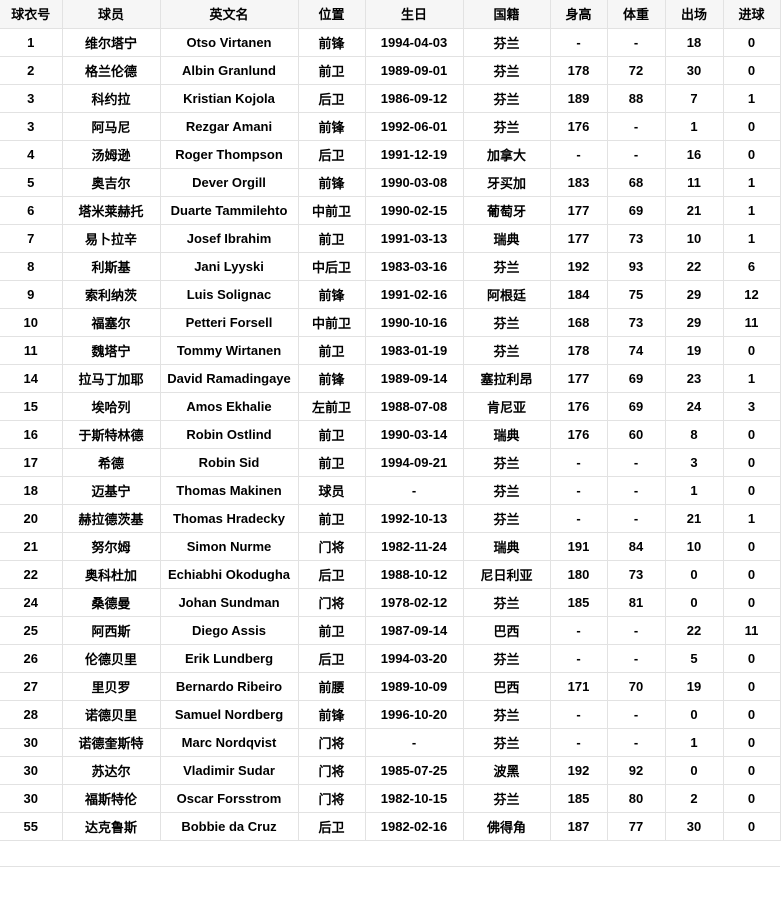 Image resolution: width=784 pixels, height=904 pixels. What do you see at coordinates (111, 126) in the screenshot?
I see `cell-player-name: 阿马尼` at bounding box center [111, 126].